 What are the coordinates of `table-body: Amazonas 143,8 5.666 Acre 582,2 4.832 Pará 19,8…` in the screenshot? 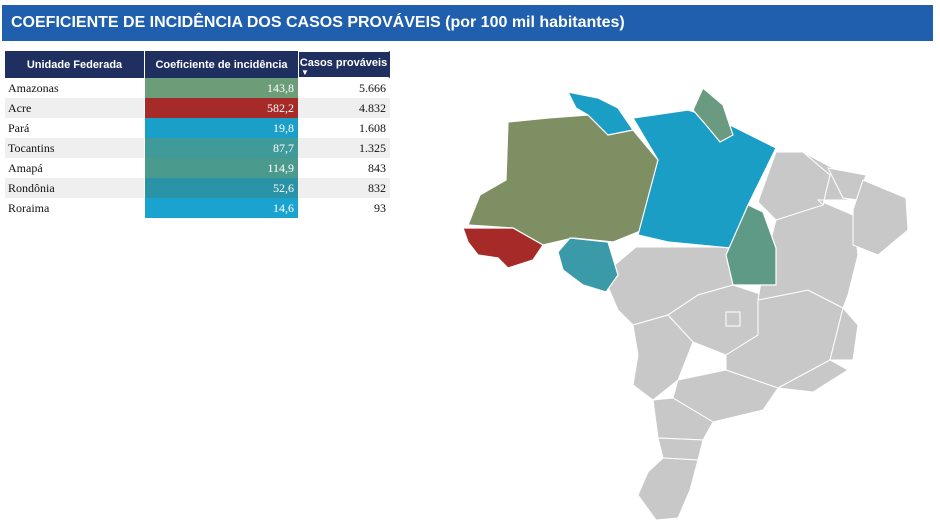 It's located at (197, 148).